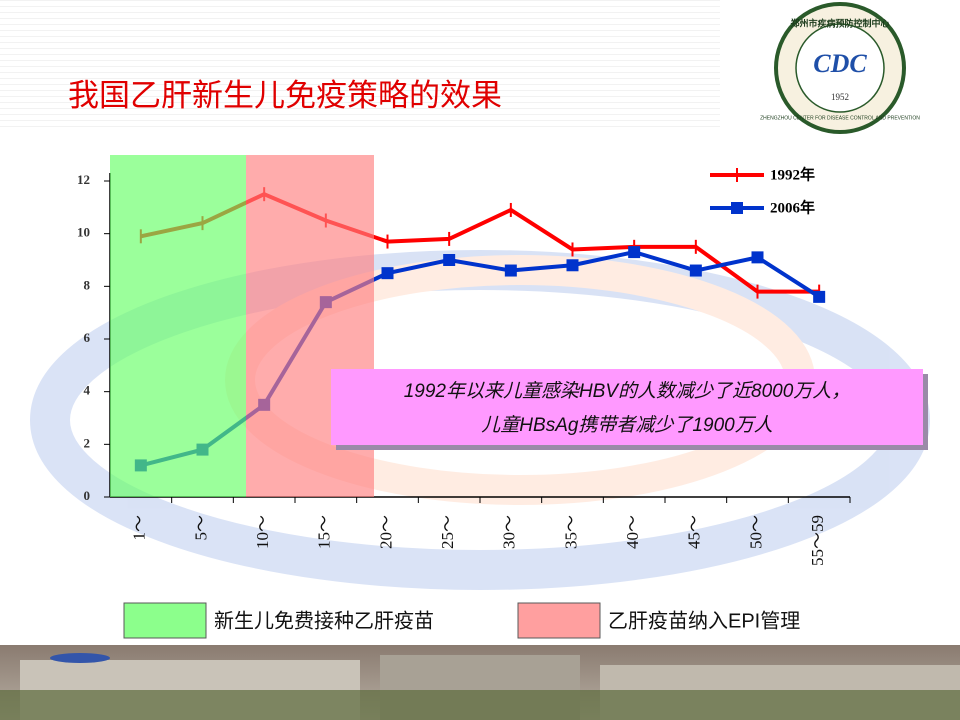 The width and height of the screenshot is (960, 720). What do you see at coordinates (792, 174) in the screenshot?
I see `legend-label: 1992年` at bounding box center [792, 174].